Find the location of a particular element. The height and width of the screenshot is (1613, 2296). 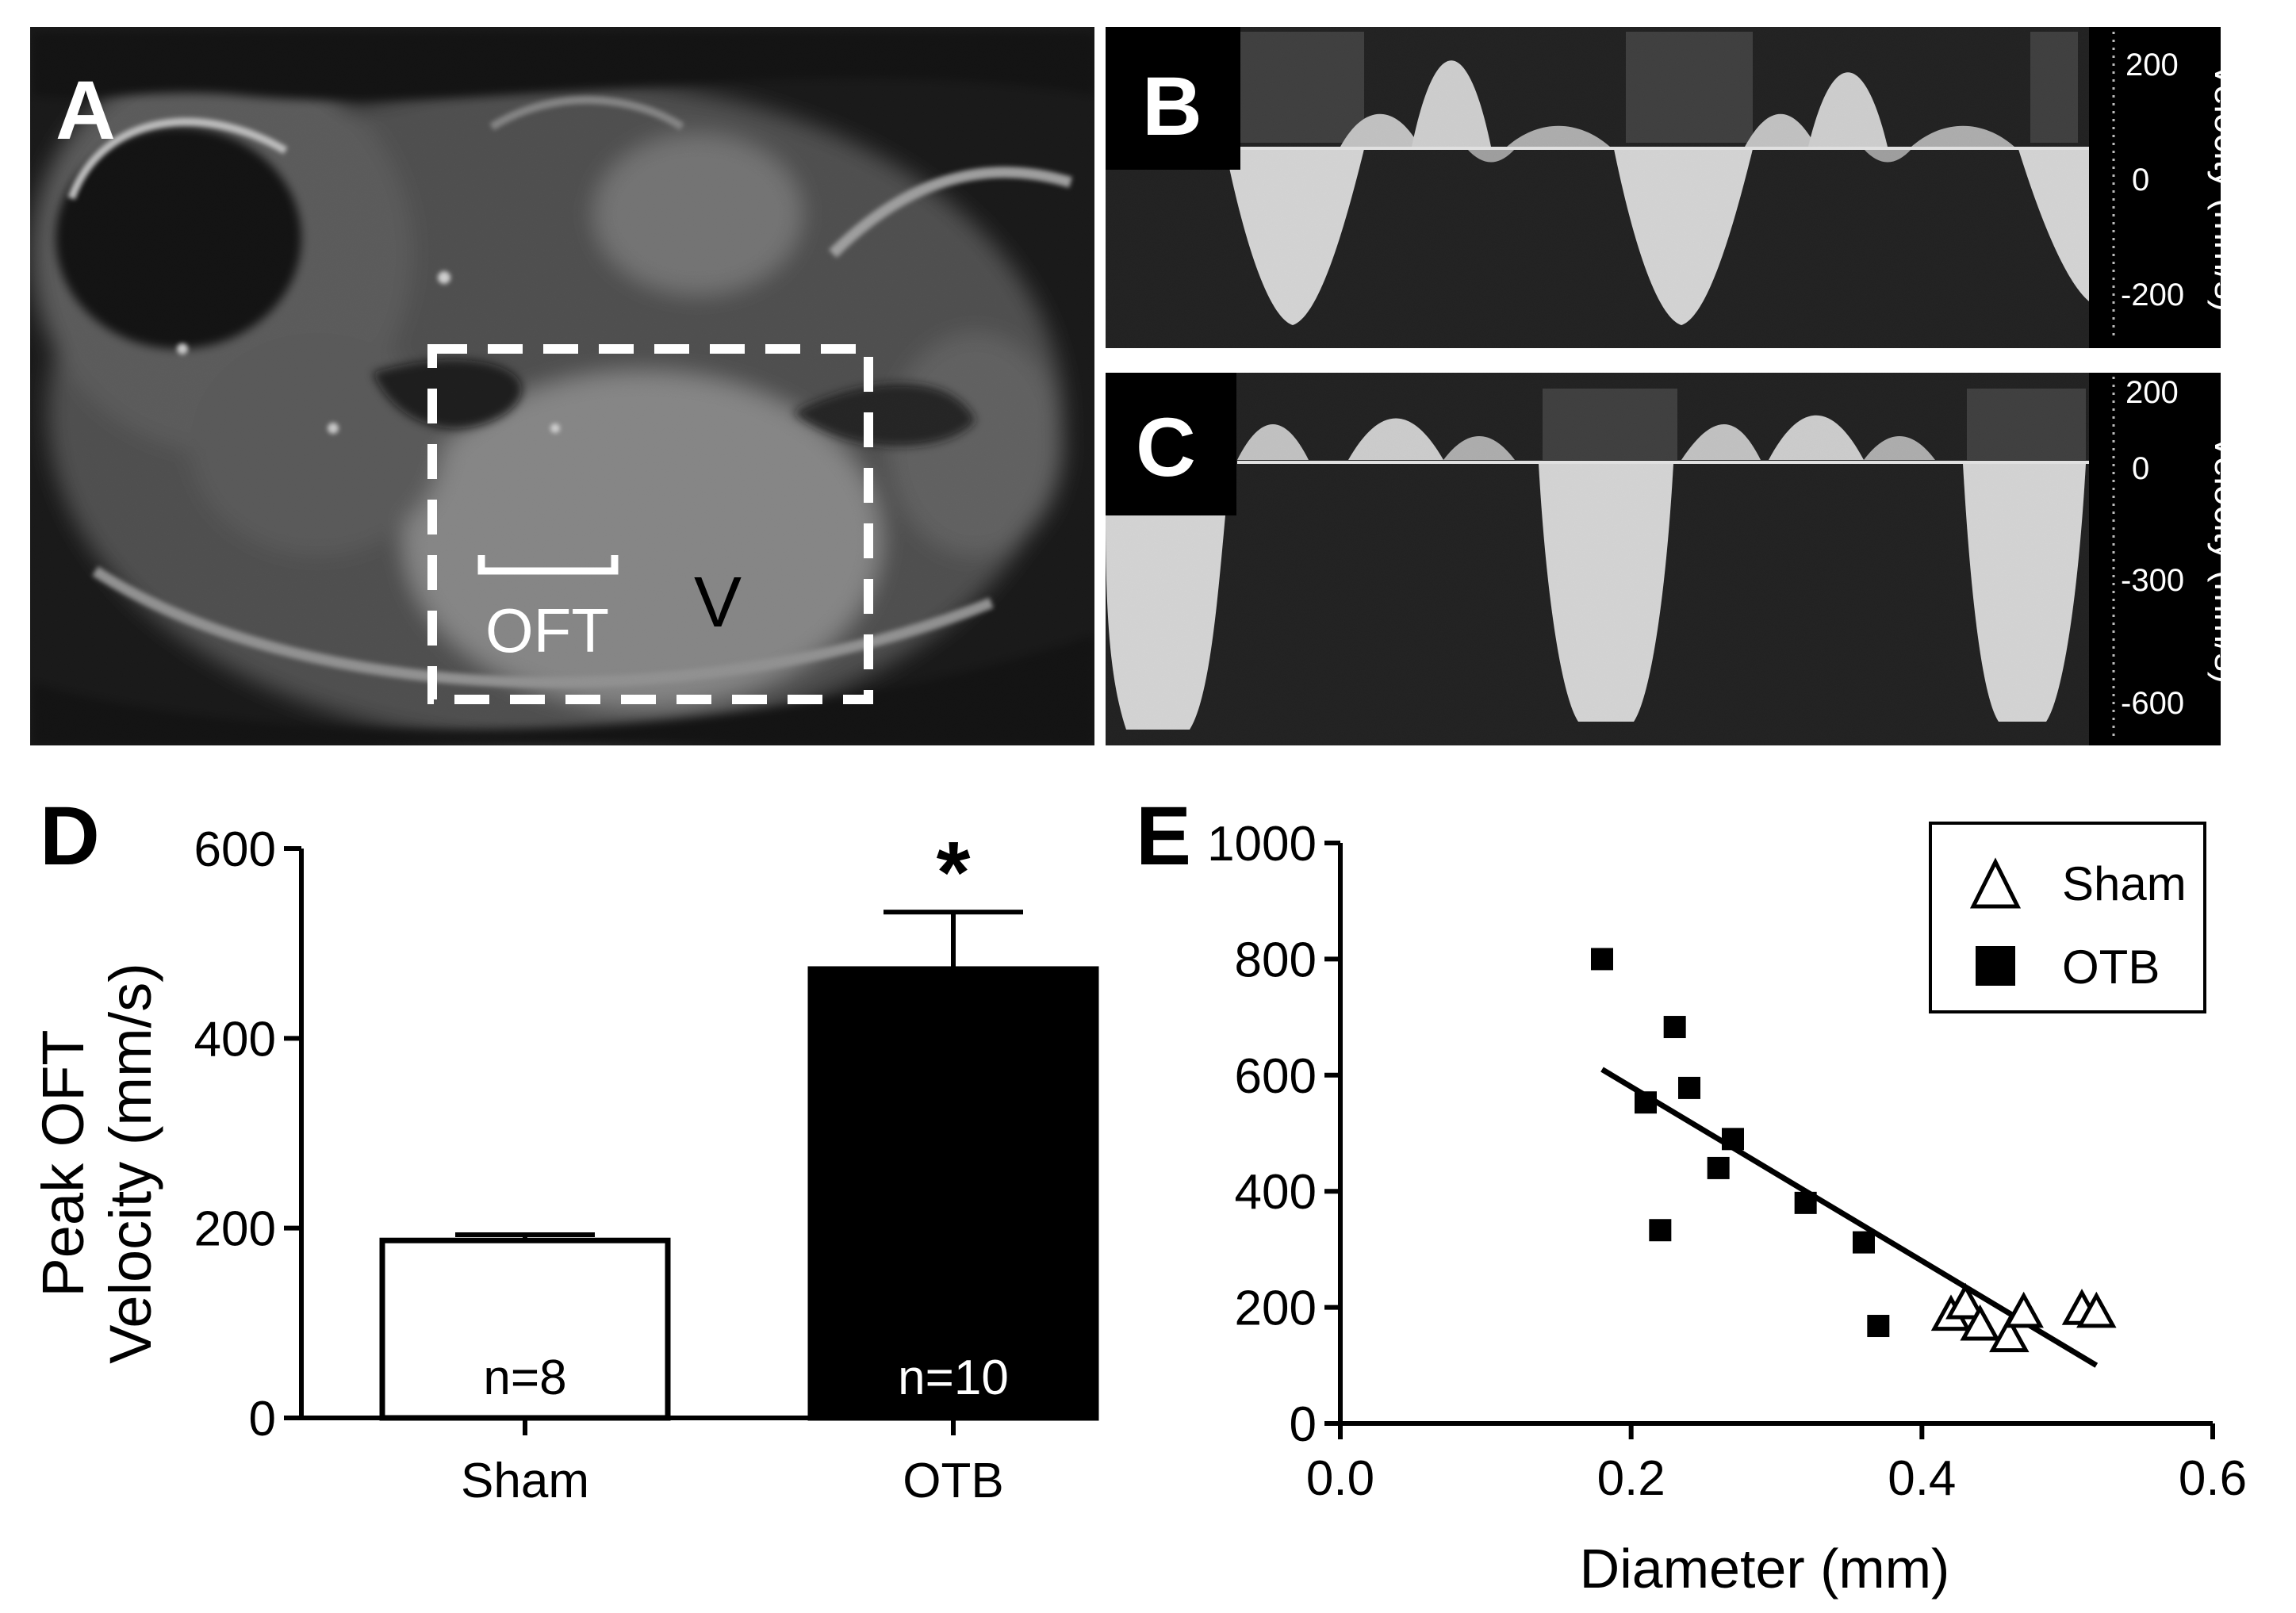

e-x-tick-label: 0.4 is located at coordinates (1922, 1478).